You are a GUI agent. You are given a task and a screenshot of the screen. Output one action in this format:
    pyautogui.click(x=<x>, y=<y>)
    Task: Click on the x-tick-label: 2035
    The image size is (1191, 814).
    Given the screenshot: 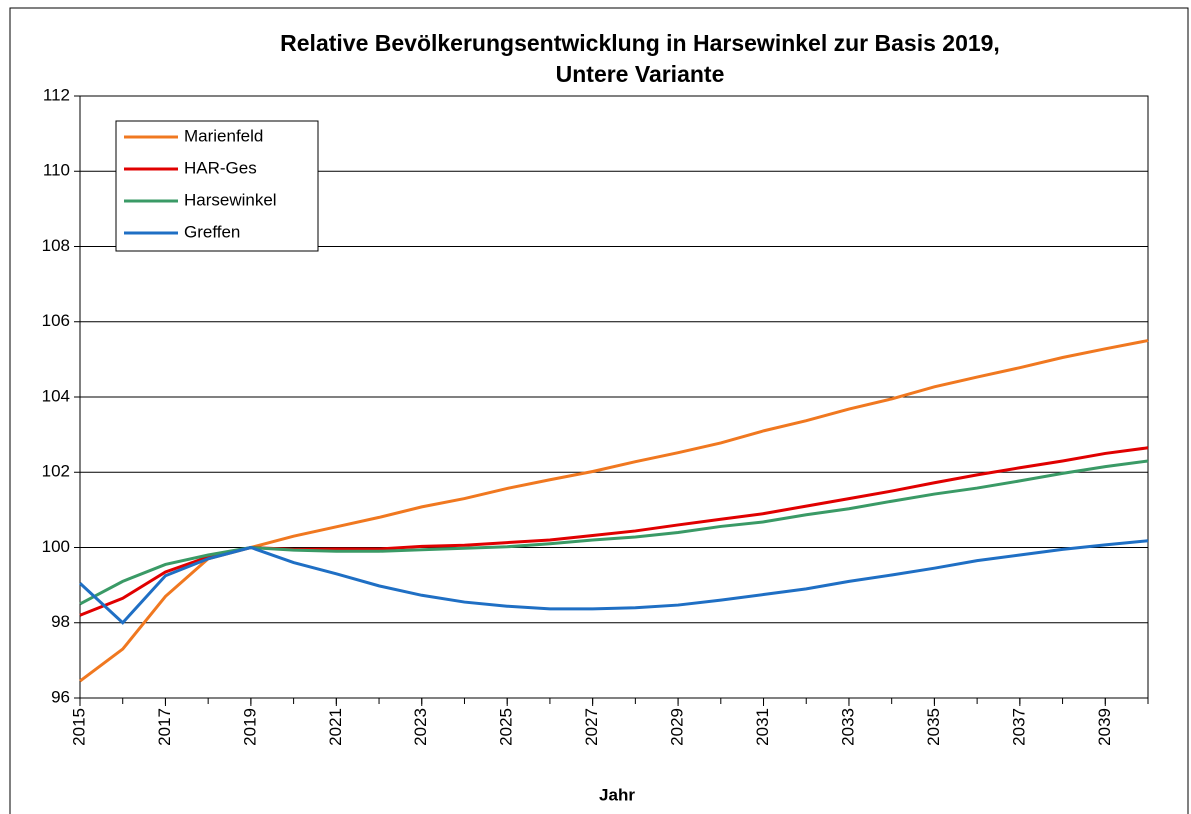 What is the action you would take?
    pyautogui.click(x=933, y=727)
    